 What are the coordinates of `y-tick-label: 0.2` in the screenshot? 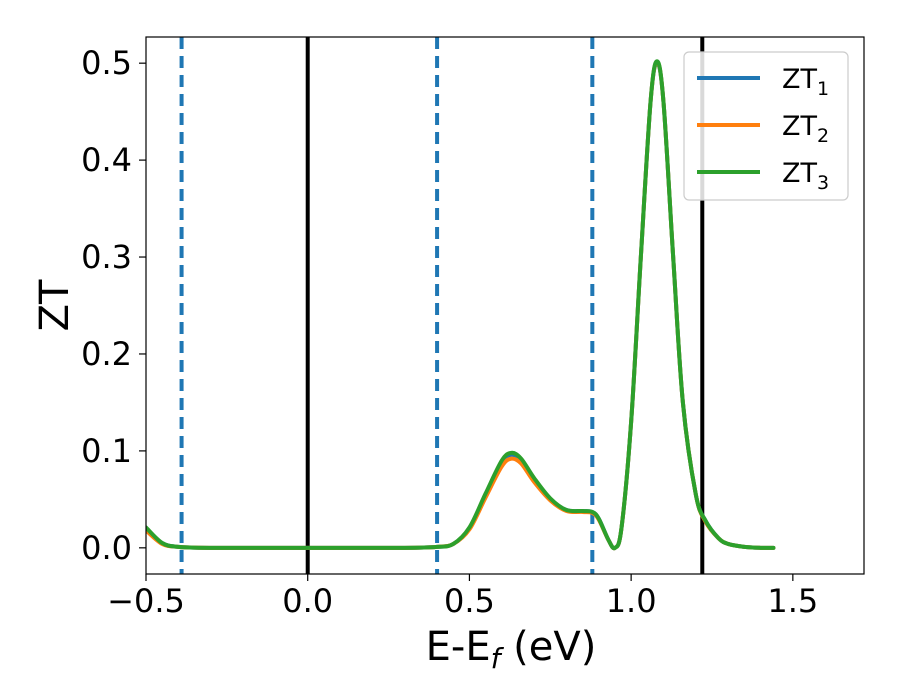 It's located at (106, 354).